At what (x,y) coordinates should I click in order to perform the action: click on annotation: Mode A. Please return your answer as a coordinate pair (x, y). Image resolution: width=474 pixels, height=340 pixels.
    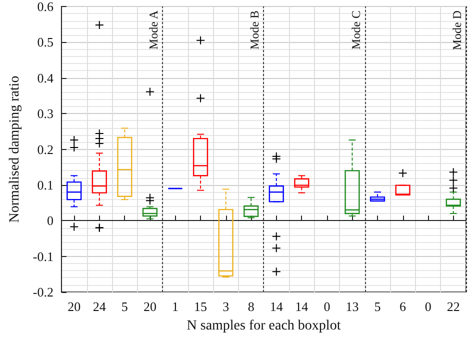
    Looking at the image, I should click on (153, 30).